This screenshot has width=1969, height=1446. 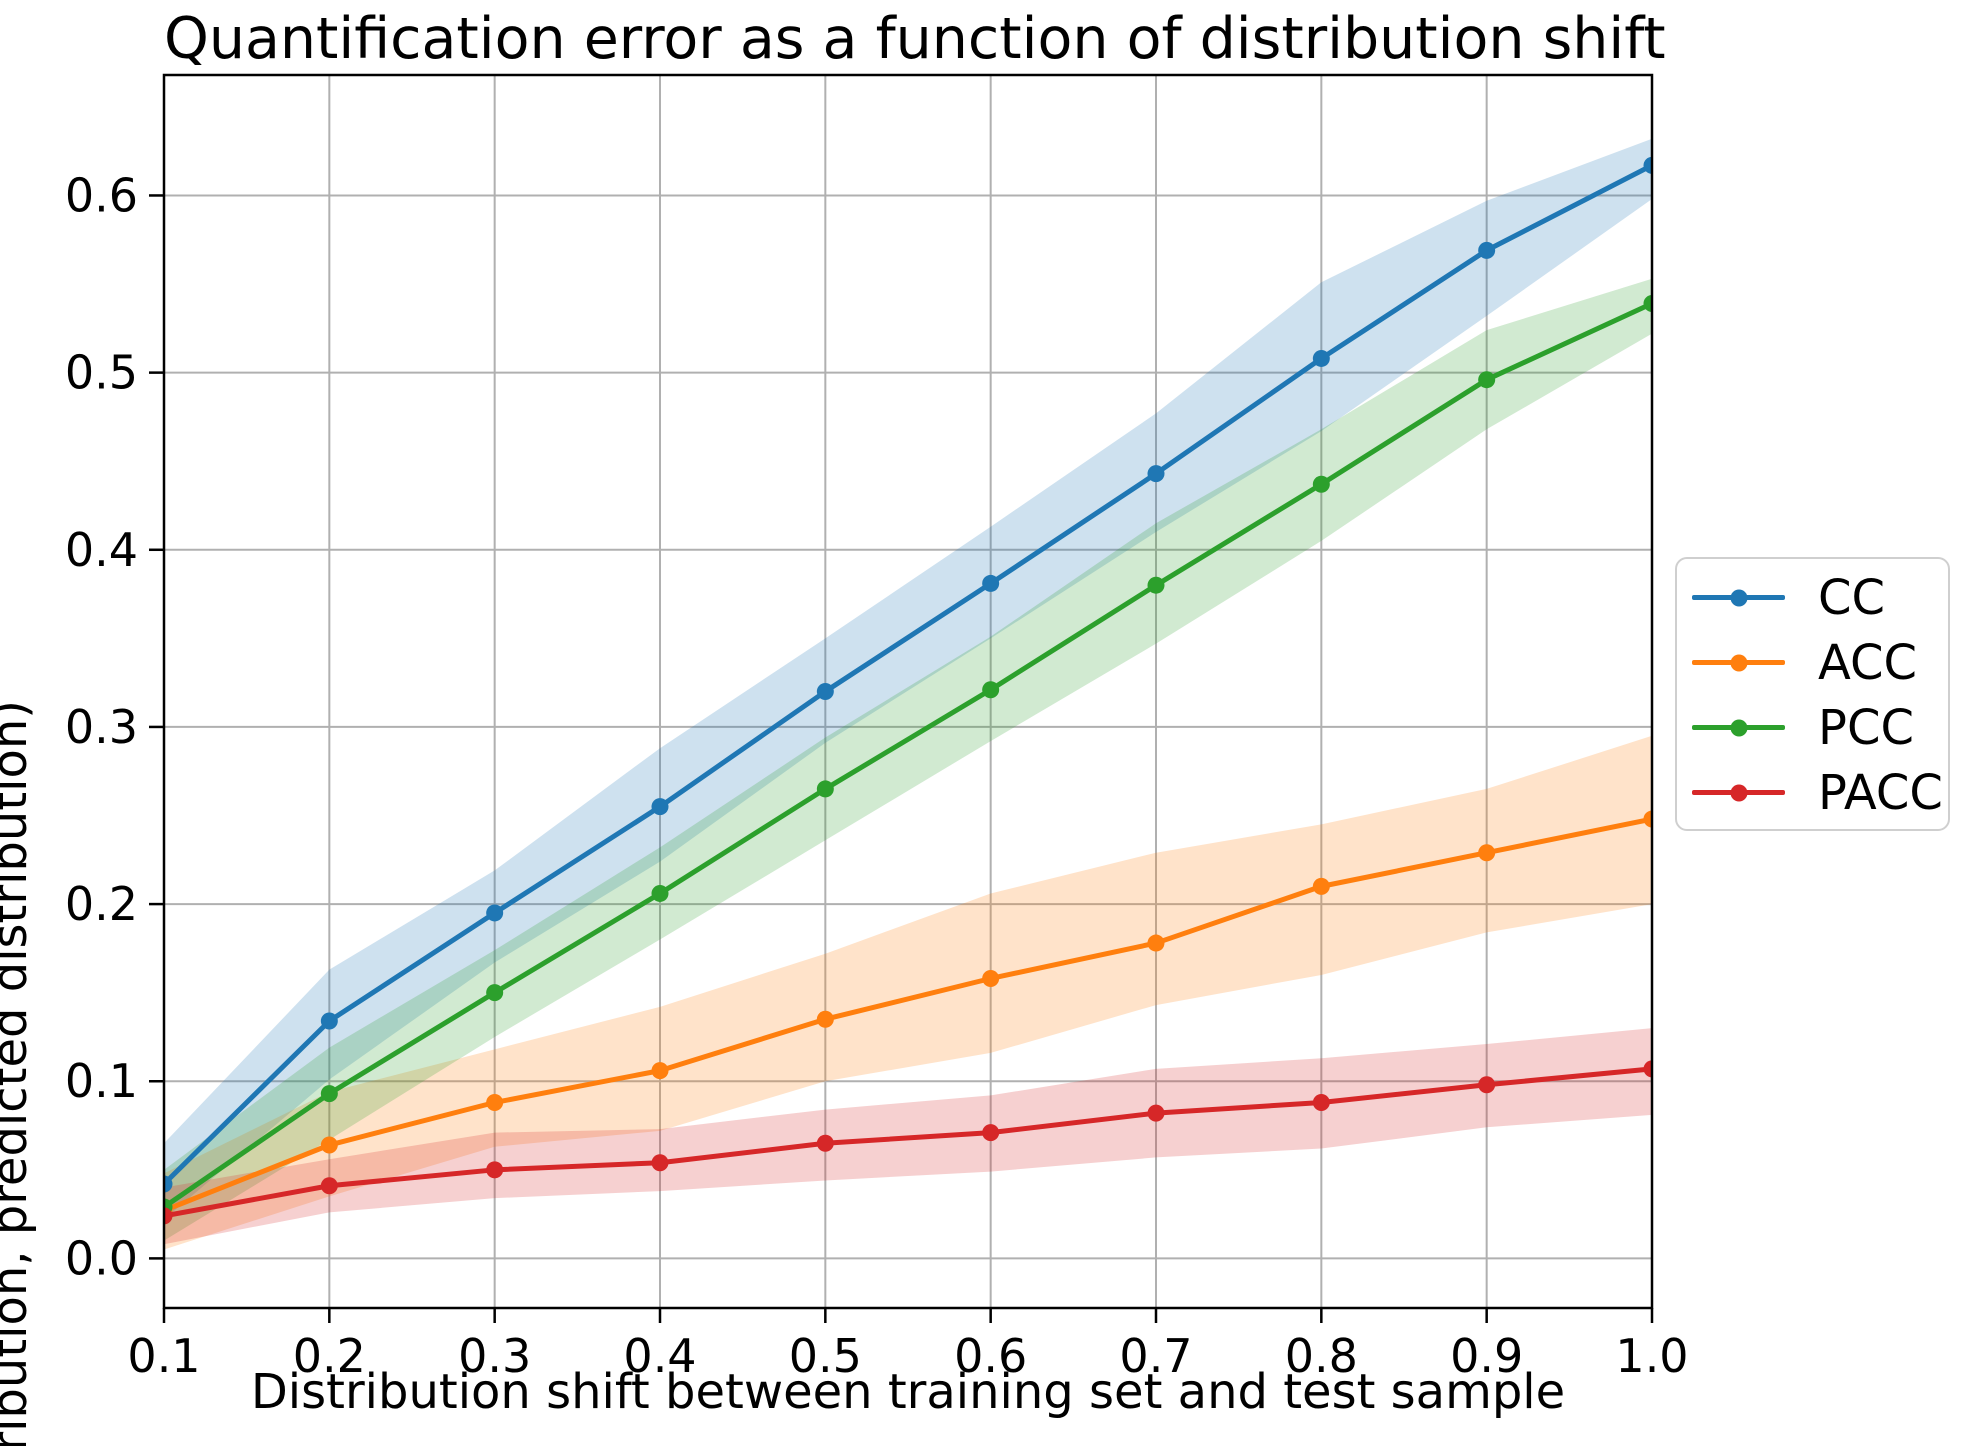 What do you see at coordinates (1880, 792) in the screenshot?
I see `legend-label-PACC: PACC` at bounding box center [1880, 792].